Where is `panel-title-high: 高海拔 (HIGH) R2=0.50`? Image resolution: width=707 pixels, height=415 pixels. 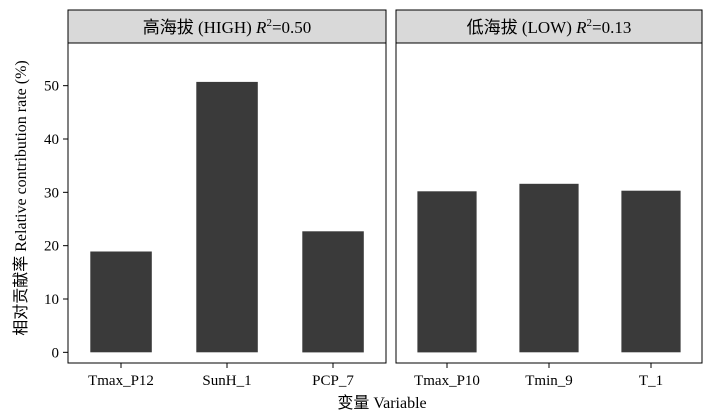
panel-title-high: 高海拔 (HIGH) R2=0.50 is located at coordinates (227, 27).